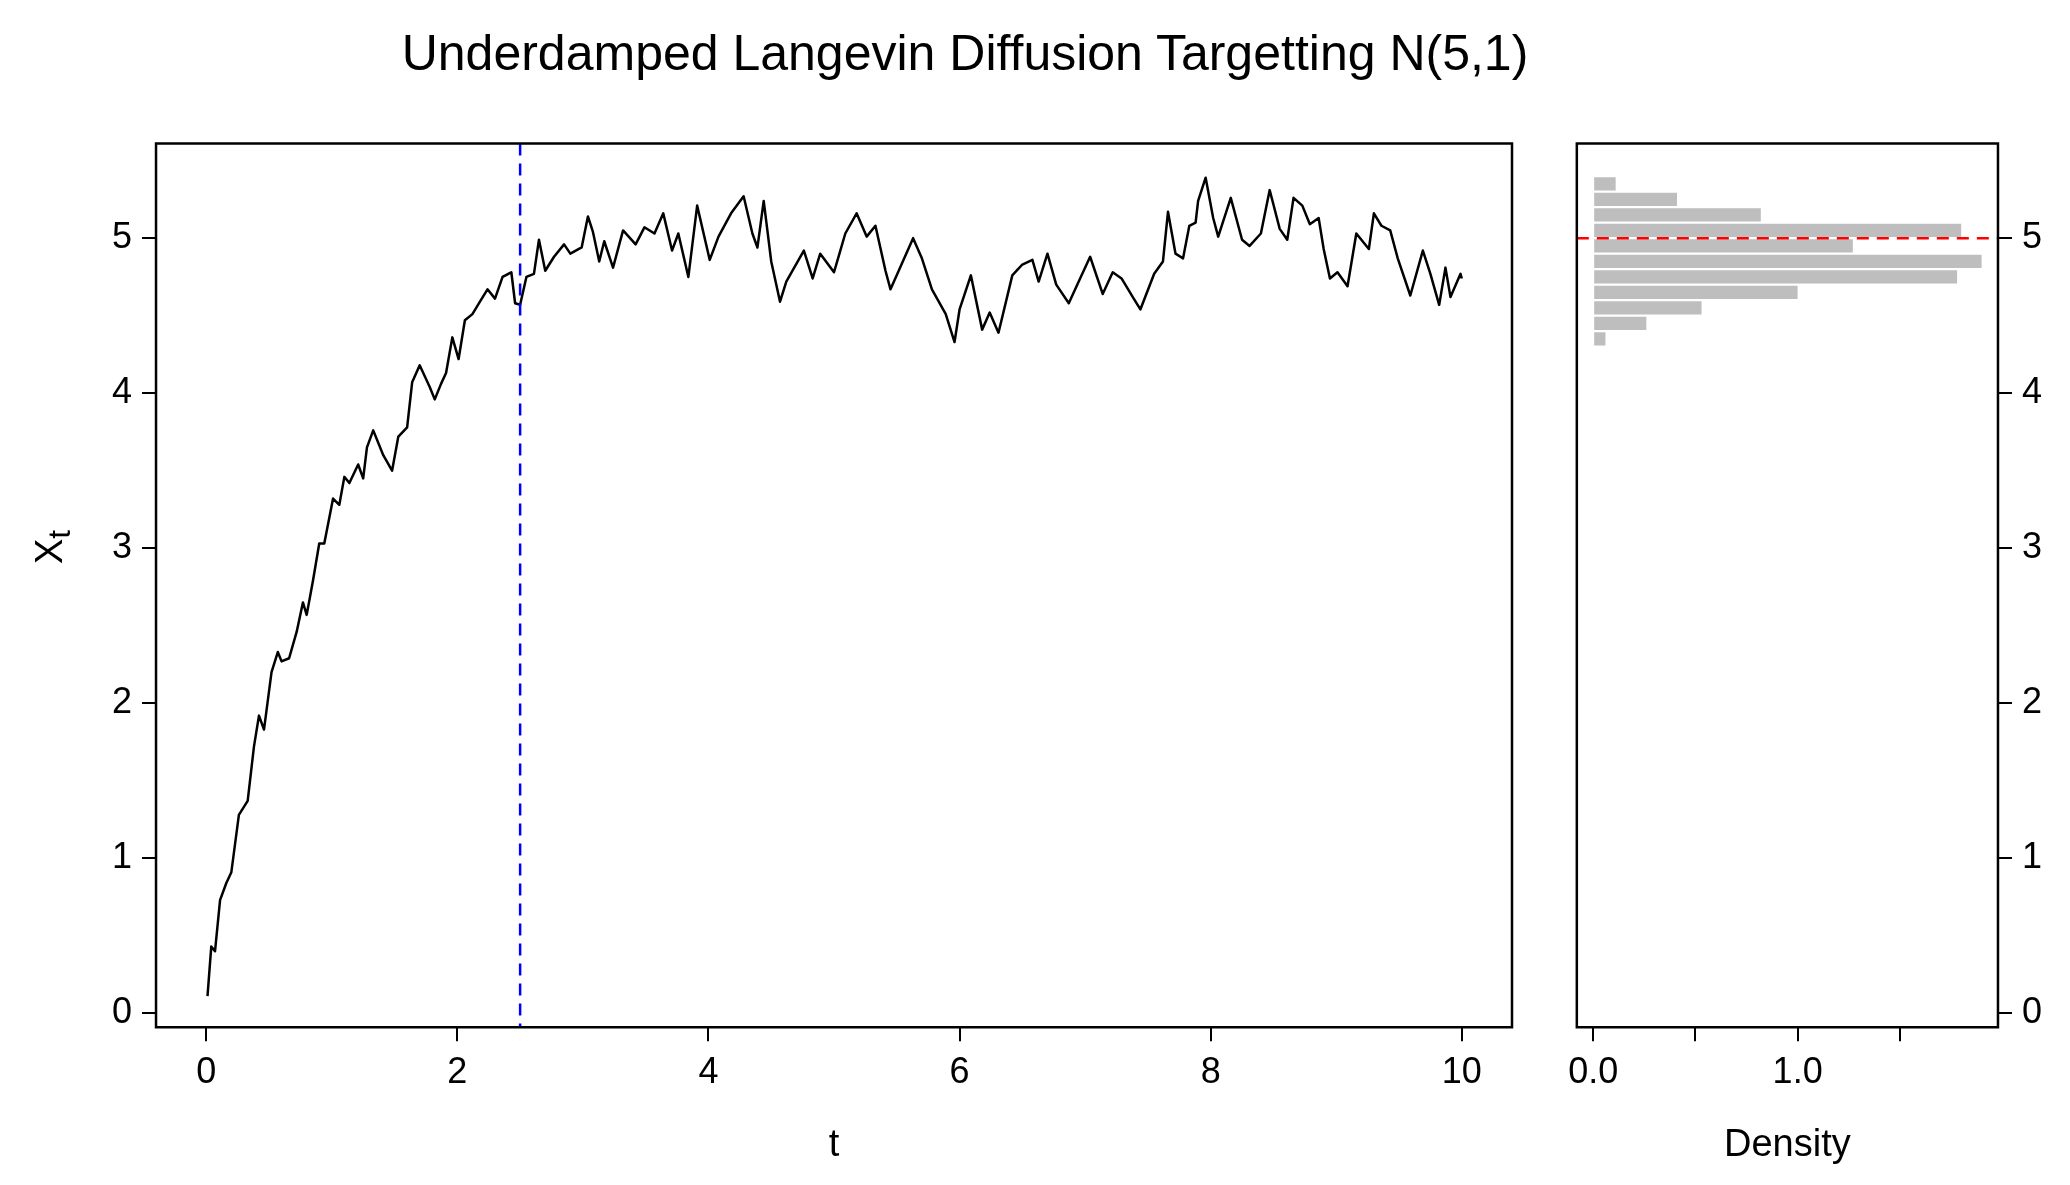  Describe the element at coordinates (1210, 1070) in the screenshot. I see `x-tick-label: 8` at that location.